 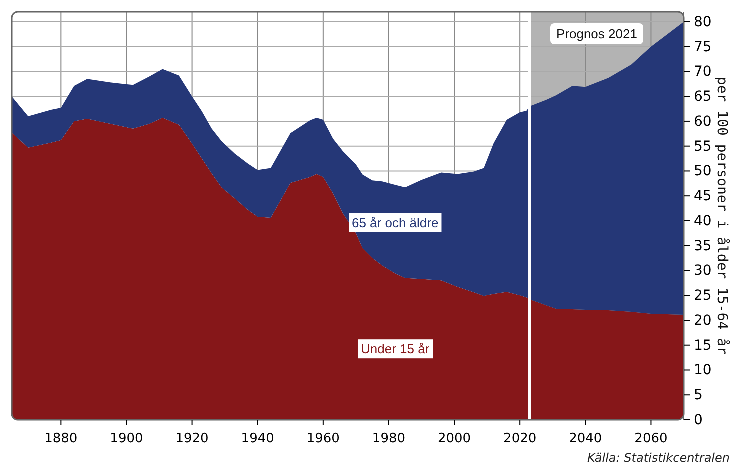 What do you see at coordinates (651, 438) in the screenshot?
I see `x-tick-label: 2060` at bounding box center [651, 438].